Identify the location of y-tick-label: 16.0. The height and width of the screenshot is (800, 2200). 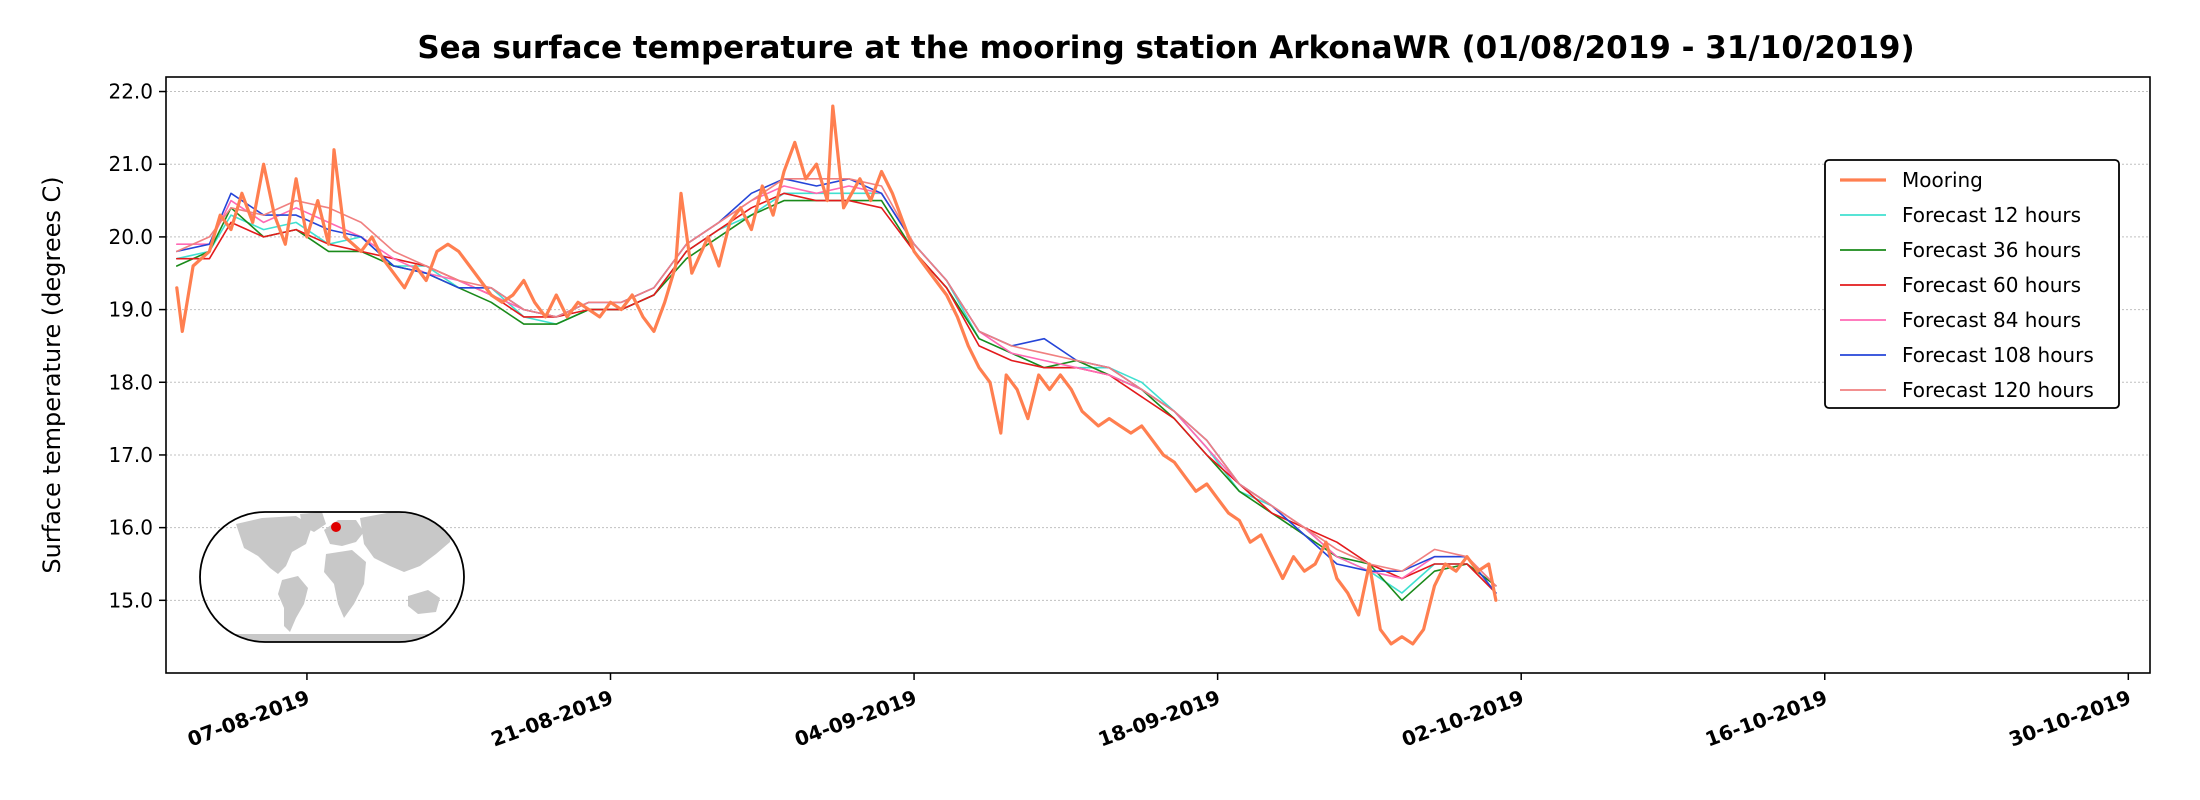
(130, 528).